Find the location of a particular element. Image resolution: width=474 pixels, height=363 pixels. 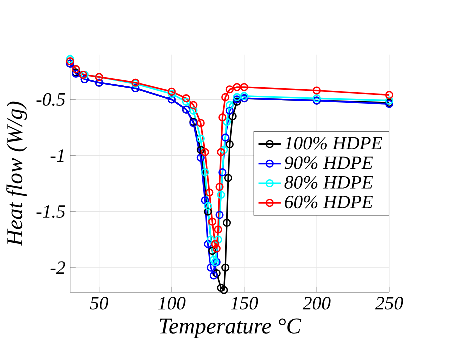

x-tick-label: 200 is located at coordinates (316, 303).